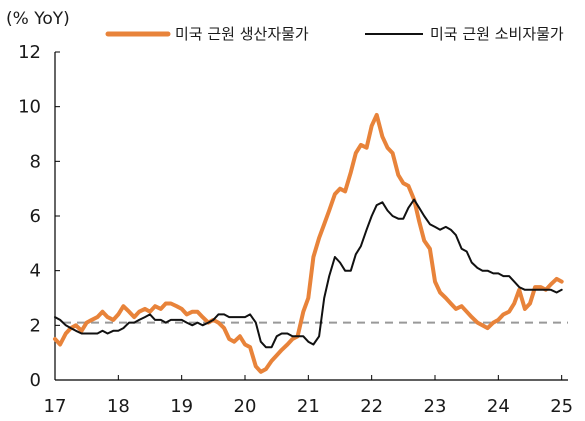  What do you see at coordinates (435, 406) in the screenshot?
I see `x-tick-label: 23` at bounding box center [435, 406].